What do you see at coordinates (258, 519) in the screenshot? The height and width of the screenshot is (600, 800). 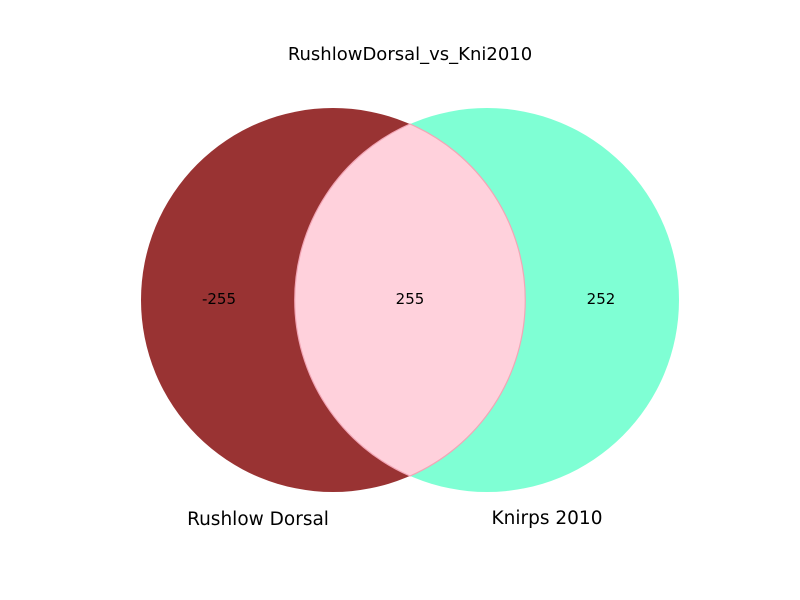 I see `set-label-rushlow-dorsal: Rushlow Dorsal` at bounding box center [258, 519].